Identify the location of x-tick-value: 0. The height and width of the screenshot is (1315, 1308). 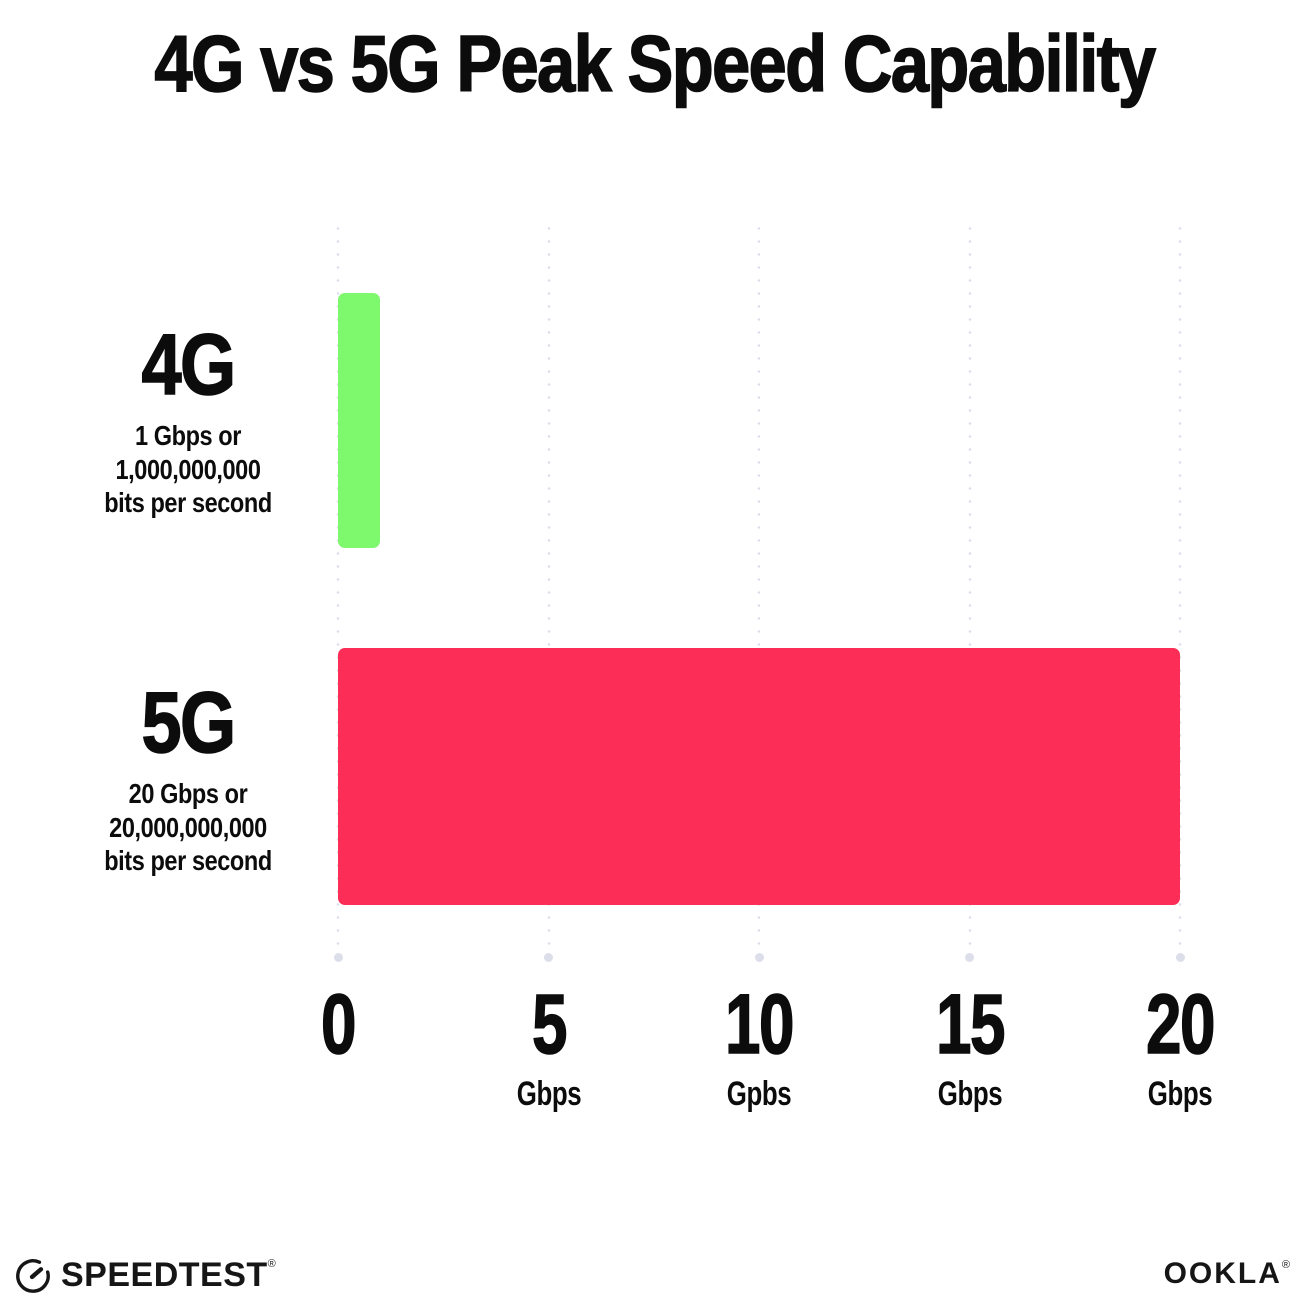
(338, 1024).